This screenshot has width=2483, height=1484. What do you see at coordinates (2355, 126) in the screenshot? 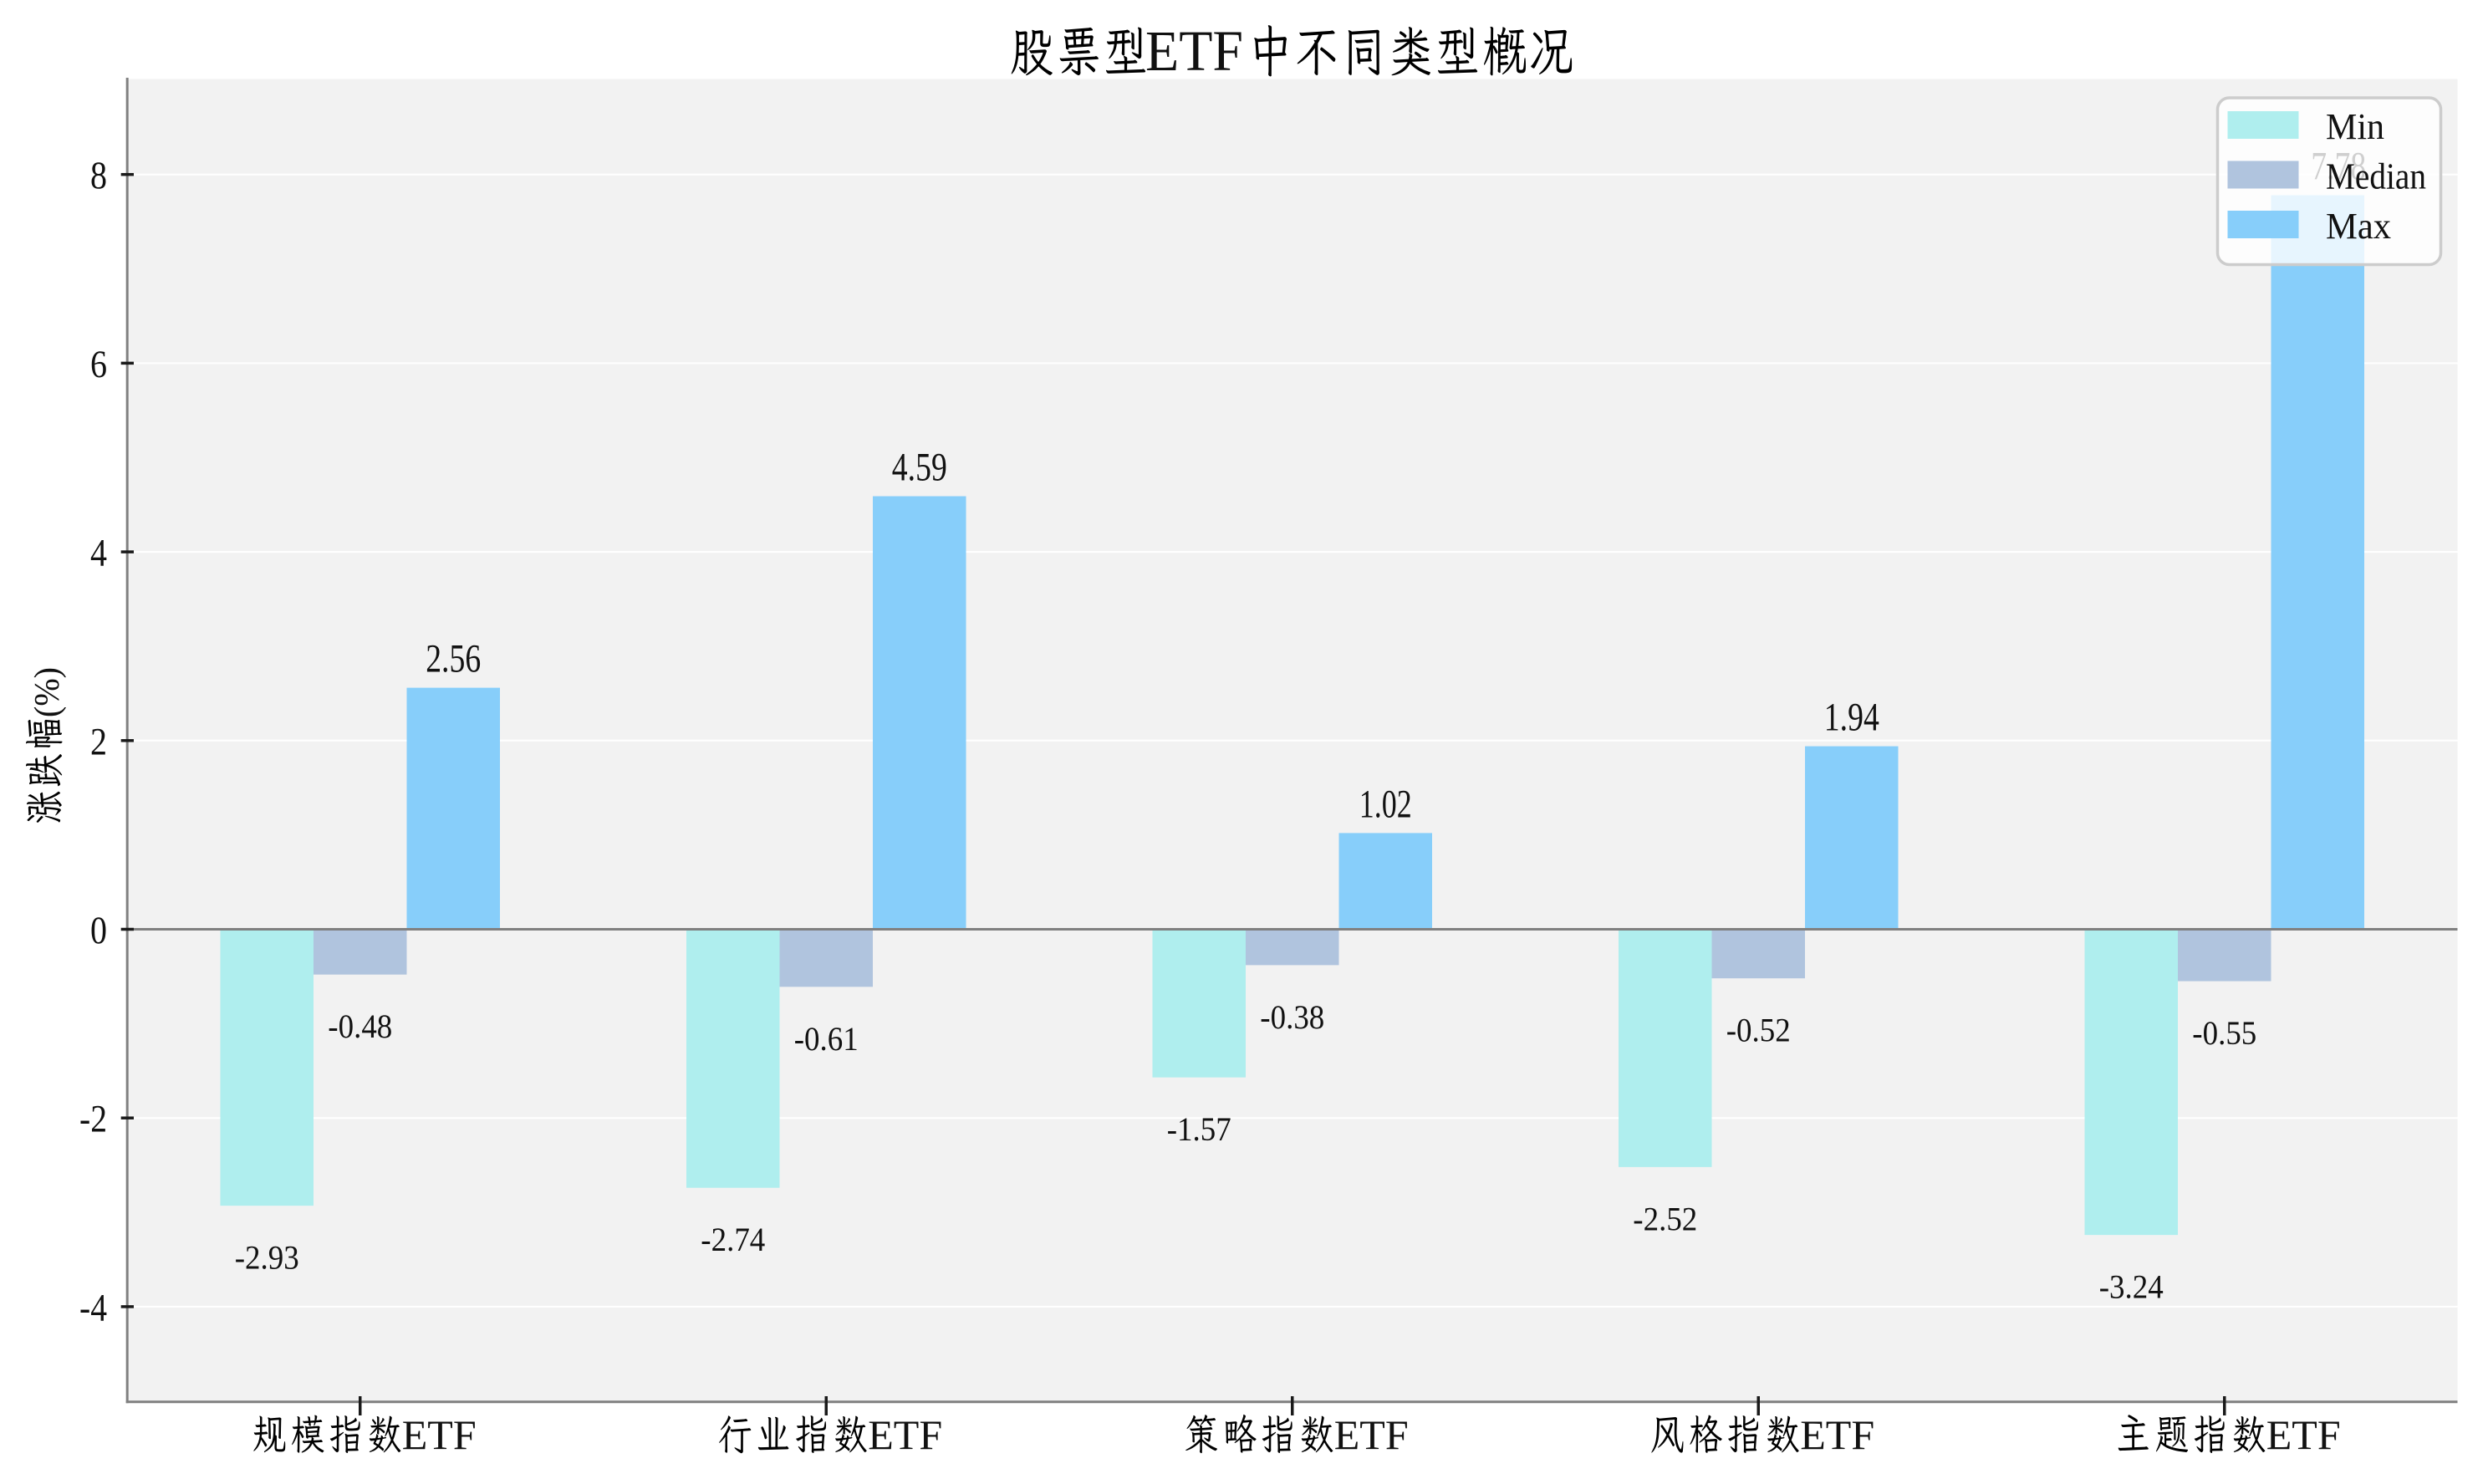
I see `svg-text: Min` at bounding box center [2355, 126].